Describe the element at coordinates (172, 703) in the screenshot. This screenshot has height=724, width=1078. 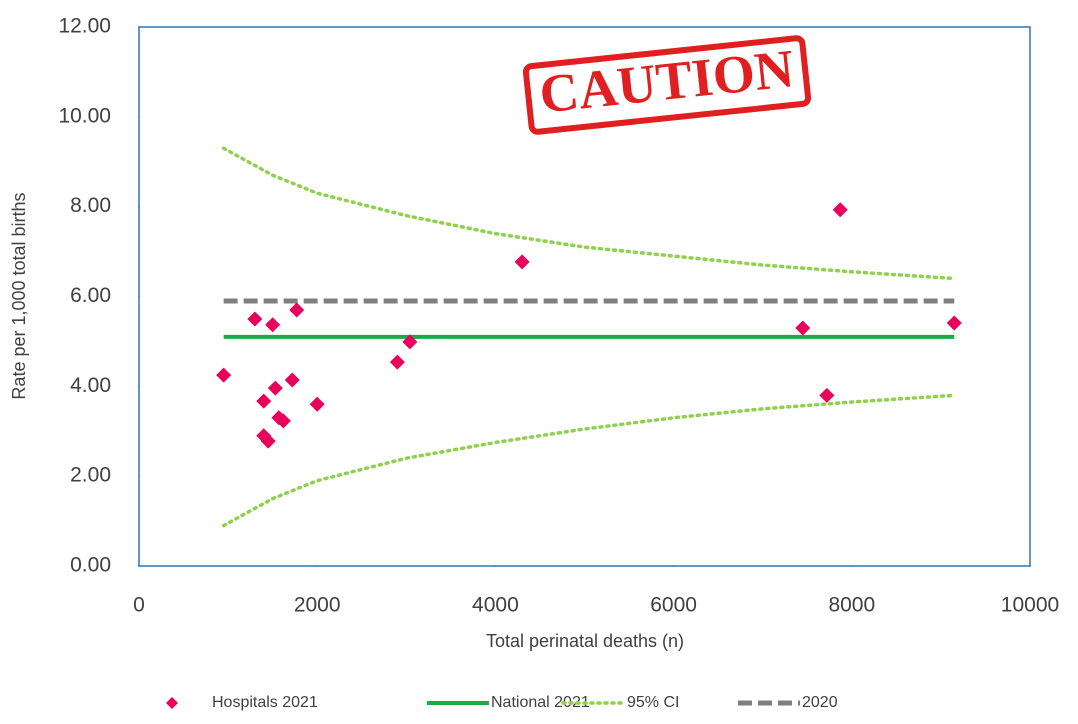
I see `legend-marker` at that location.